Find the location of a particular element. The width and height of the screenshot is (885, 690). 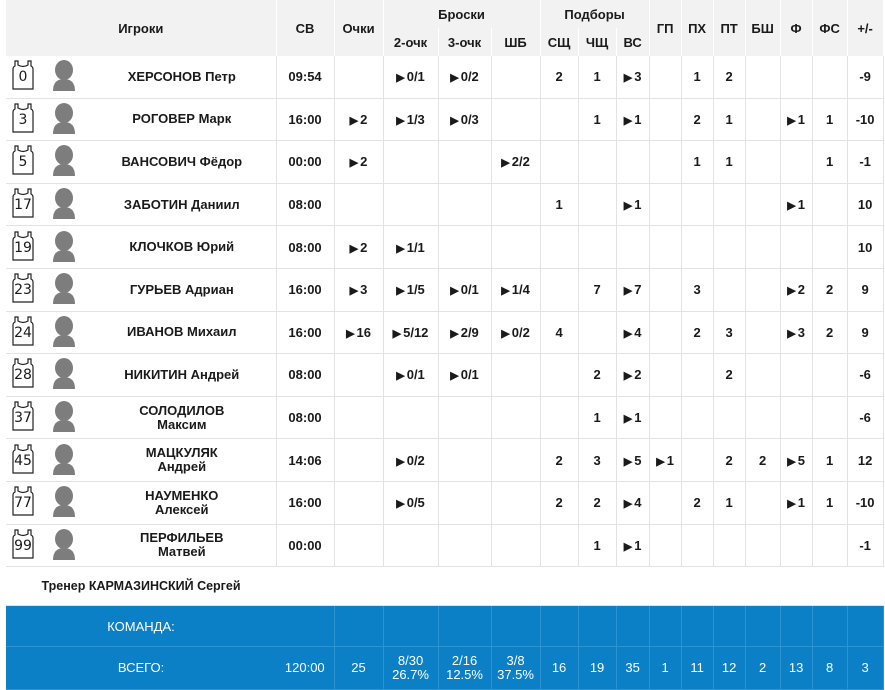

stat-two-pt: ▶ 1/3 is located at coordinates (411, 120).